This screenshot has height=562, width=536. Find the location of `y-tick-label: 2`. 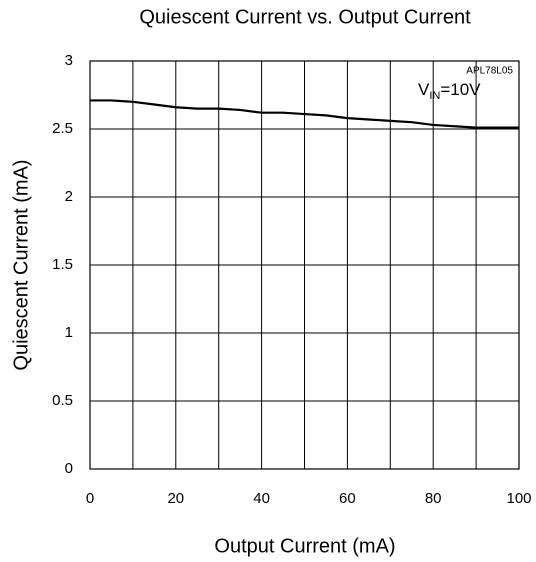

y-tick-label: 2 is located at coordinates (69, 196).